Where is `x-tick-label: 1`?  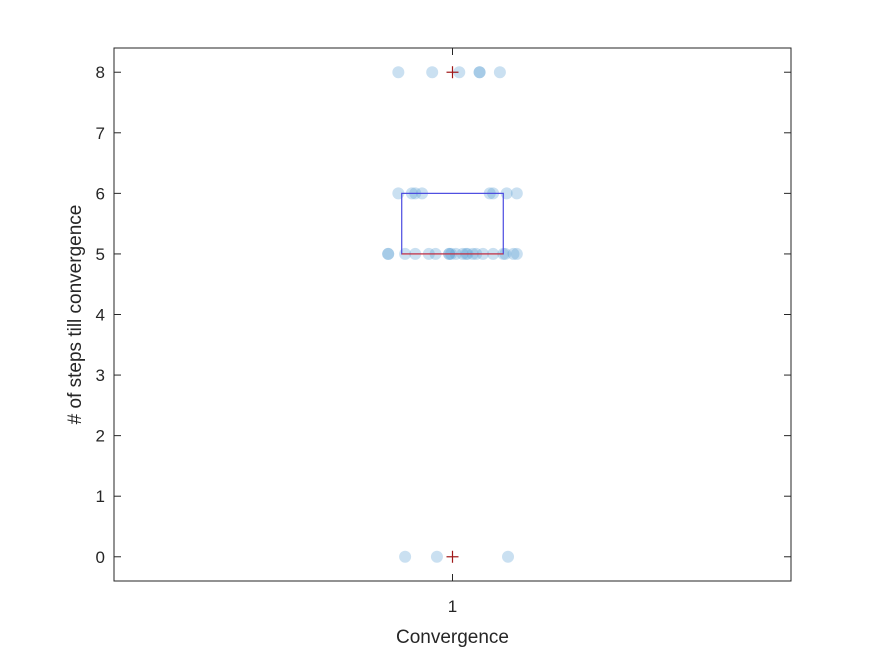
x-tick-label: 1 is located at coordinates (452, 606).